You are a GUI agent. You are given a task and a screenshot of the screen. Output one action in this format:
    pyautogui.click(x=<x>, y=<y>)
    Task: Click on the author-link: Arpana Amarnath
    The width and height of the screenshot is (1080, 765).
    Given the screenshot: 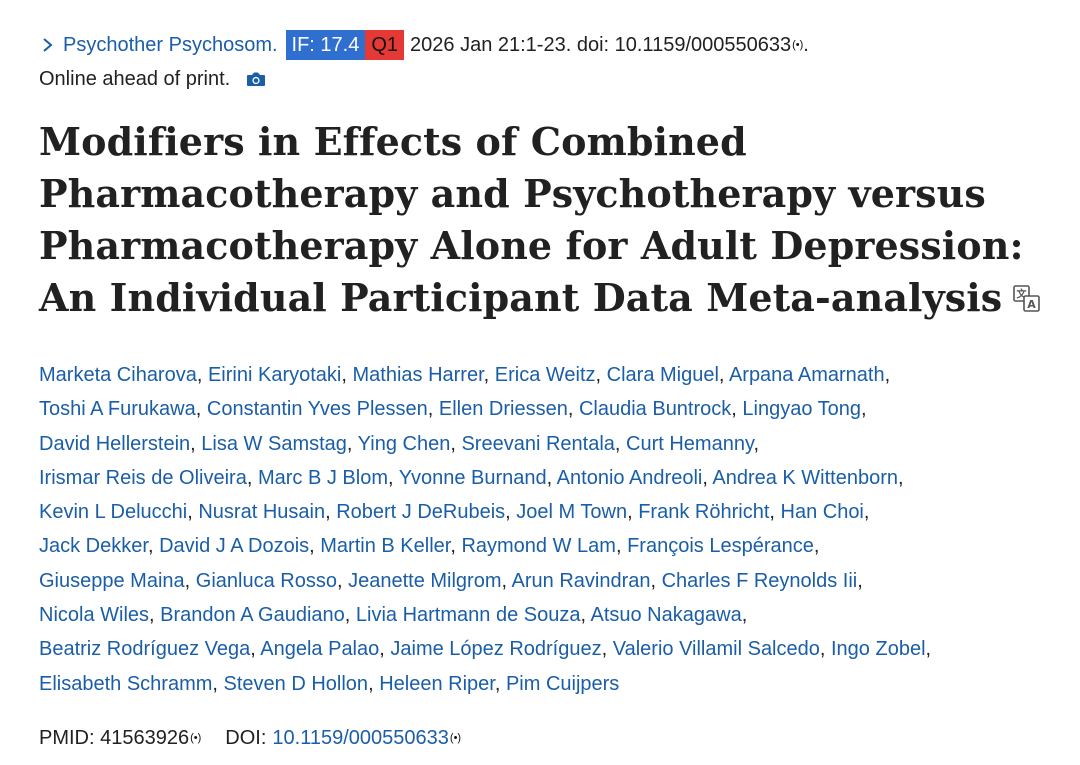 What is the action you would take?
    pyautogui.click(x=806, y=375)
    